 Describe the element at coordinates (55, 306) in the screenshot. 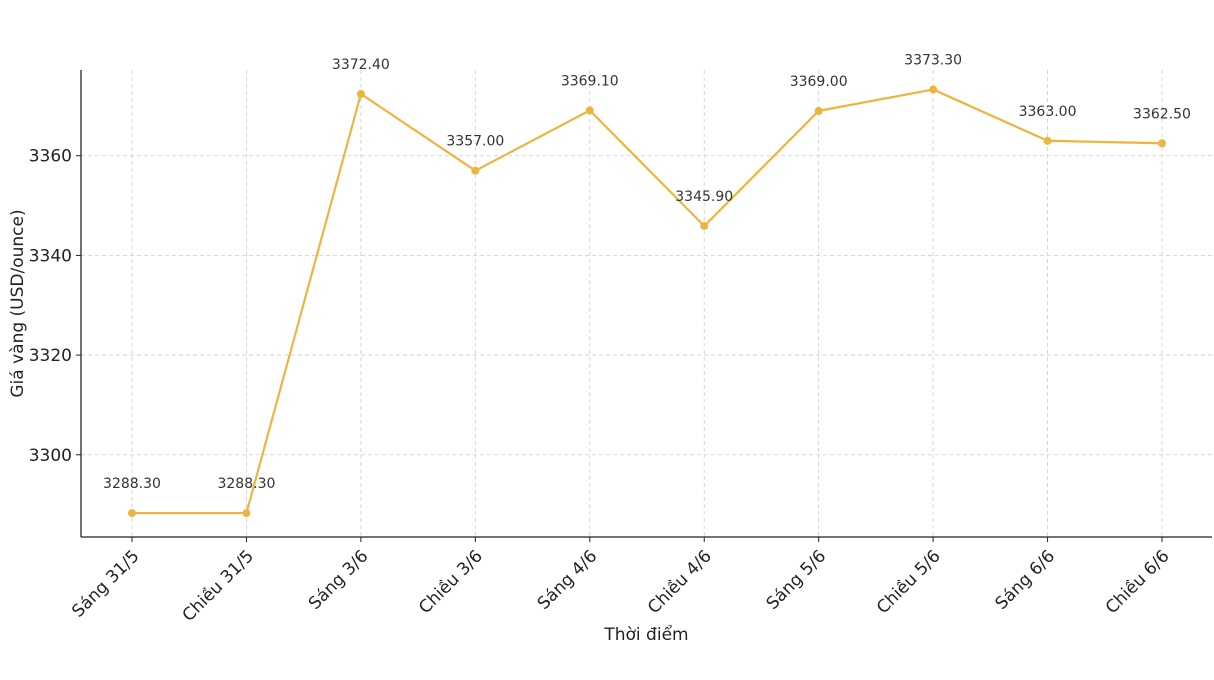

I see `y-tick-labels: 3300 3320 3340 3360` at that location.